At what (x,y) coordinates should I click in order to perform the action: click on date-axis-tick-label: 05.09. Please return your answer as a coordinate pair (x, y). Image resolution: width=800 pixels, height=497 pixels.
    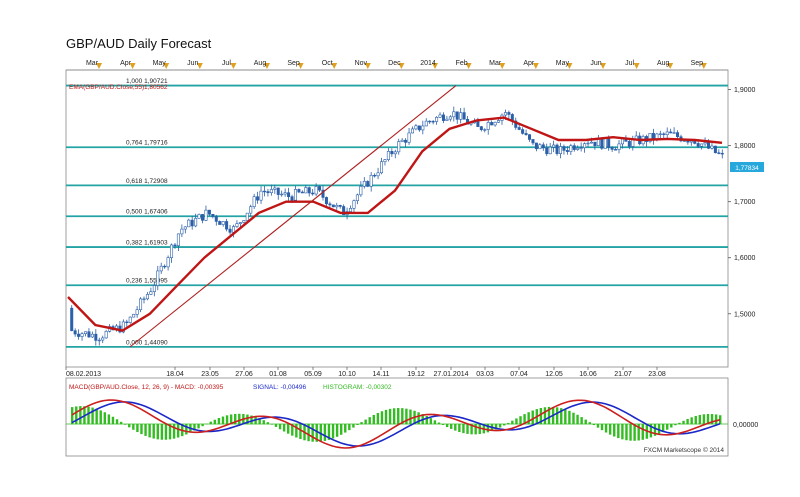
    Looking at the image, I should click on (313, 374).